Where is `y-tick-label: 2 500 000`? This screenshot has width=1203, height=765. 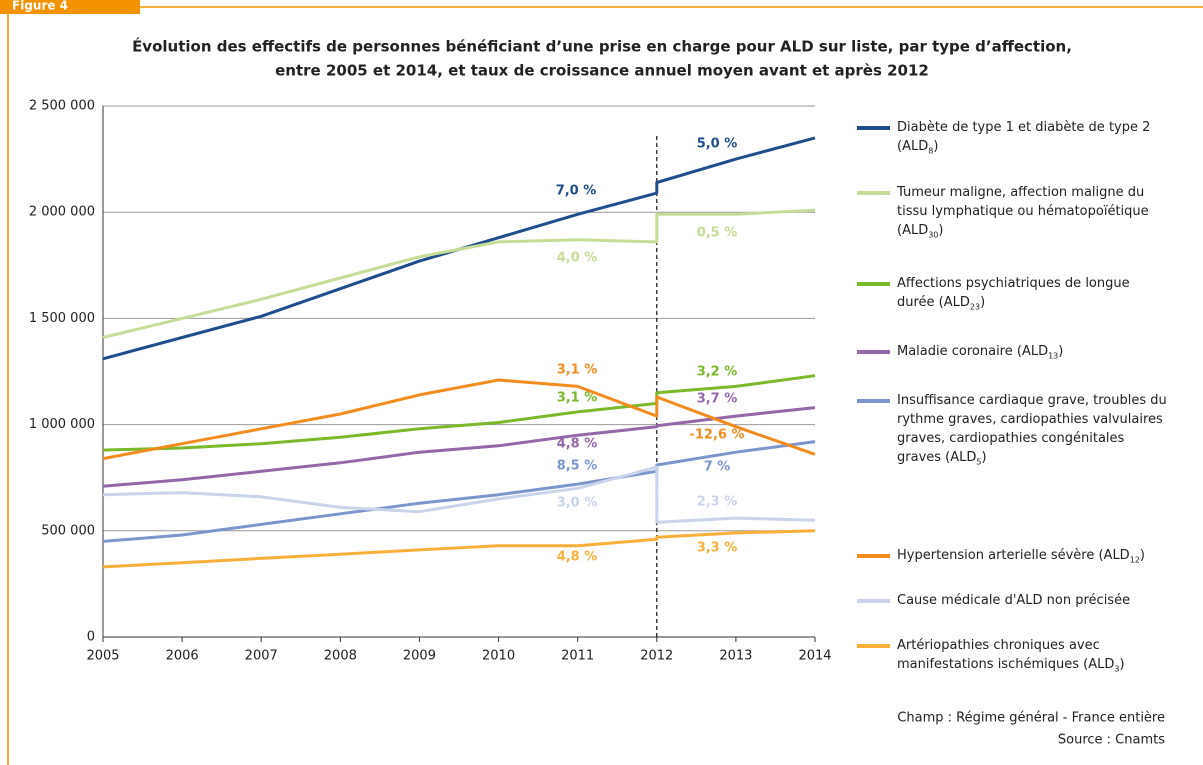
y-tick-label: 2 500 000 is located at coordinates (62, 106).